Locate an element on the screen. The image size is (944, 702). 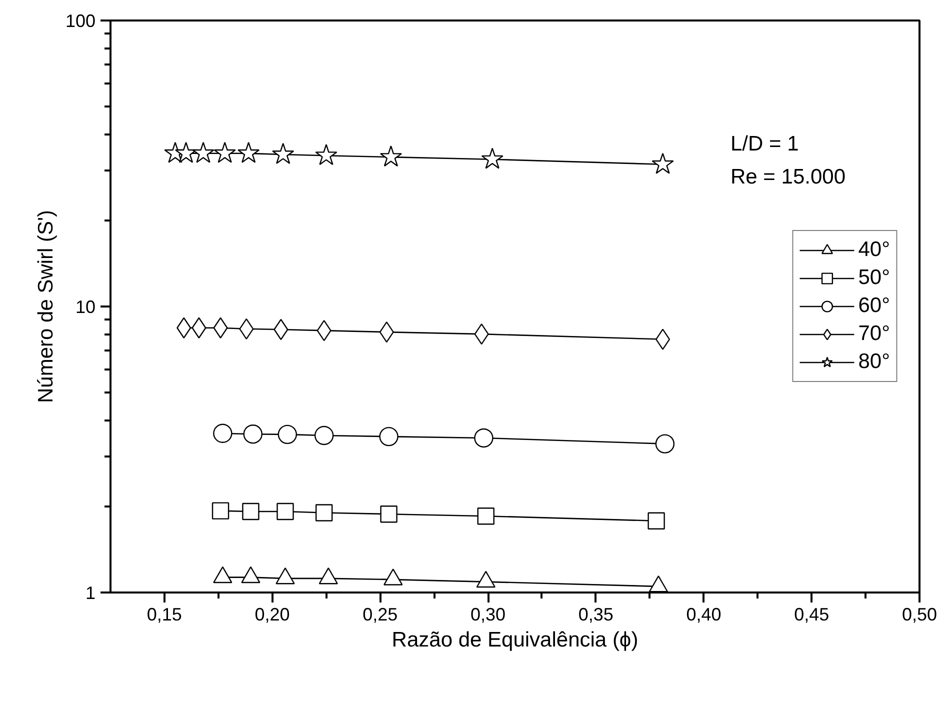
x-tick-label: 0,25 is located at coordinates (380, 614).